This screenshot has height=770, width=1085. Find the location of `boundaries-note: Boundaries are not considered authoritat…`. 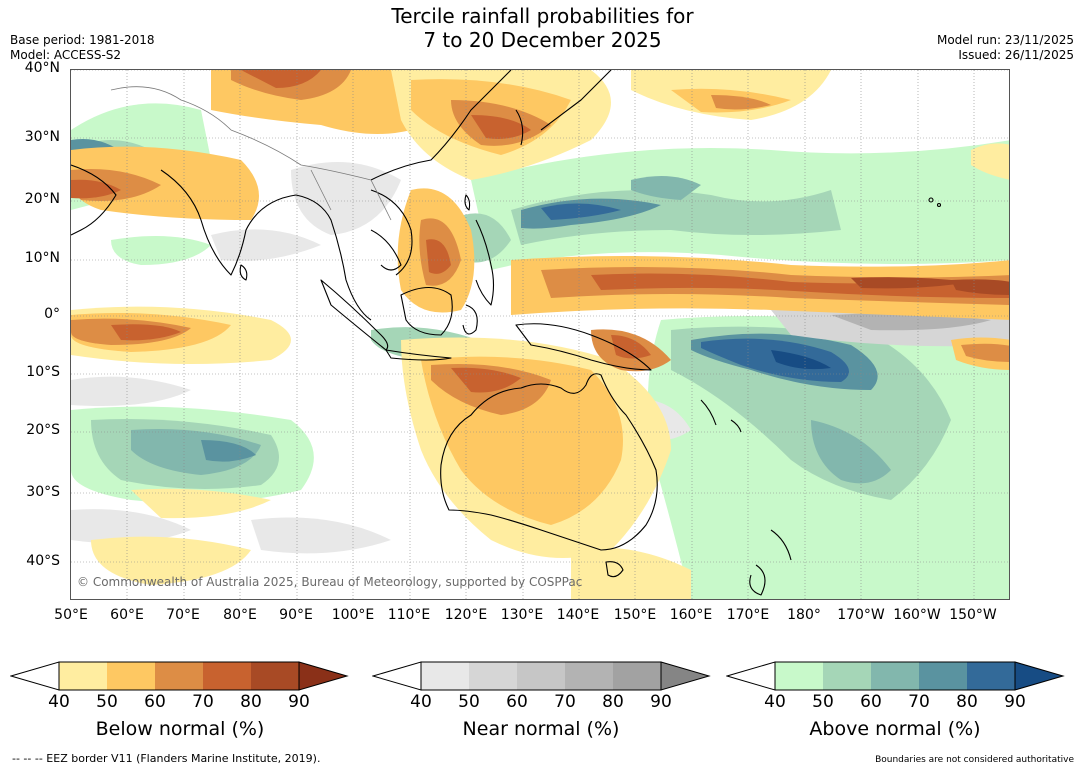

boundaries-note: Boundaries are not considered authoritat… is located at coordinates (974, 760).